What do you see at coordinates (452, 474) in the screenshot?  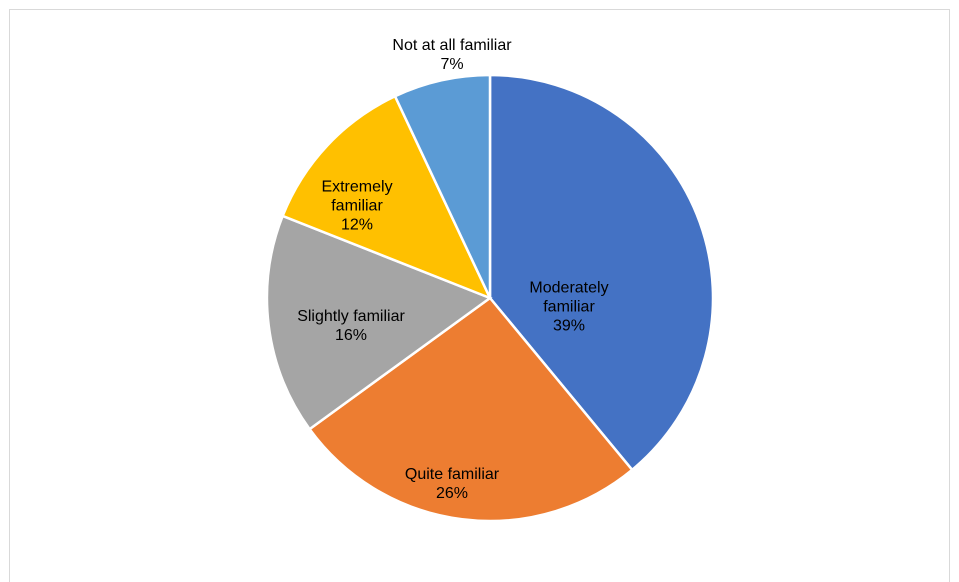 I see `category-label: Quite familiar` at bounding box center [452, 474].